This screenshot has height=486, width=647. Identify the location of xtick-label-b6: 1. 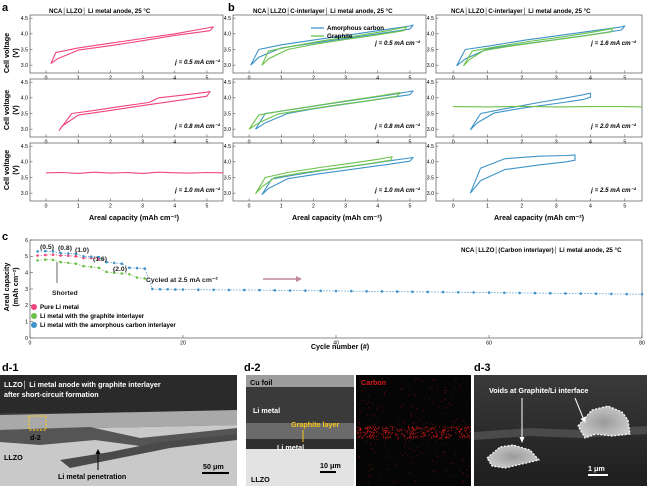
(487, 207).